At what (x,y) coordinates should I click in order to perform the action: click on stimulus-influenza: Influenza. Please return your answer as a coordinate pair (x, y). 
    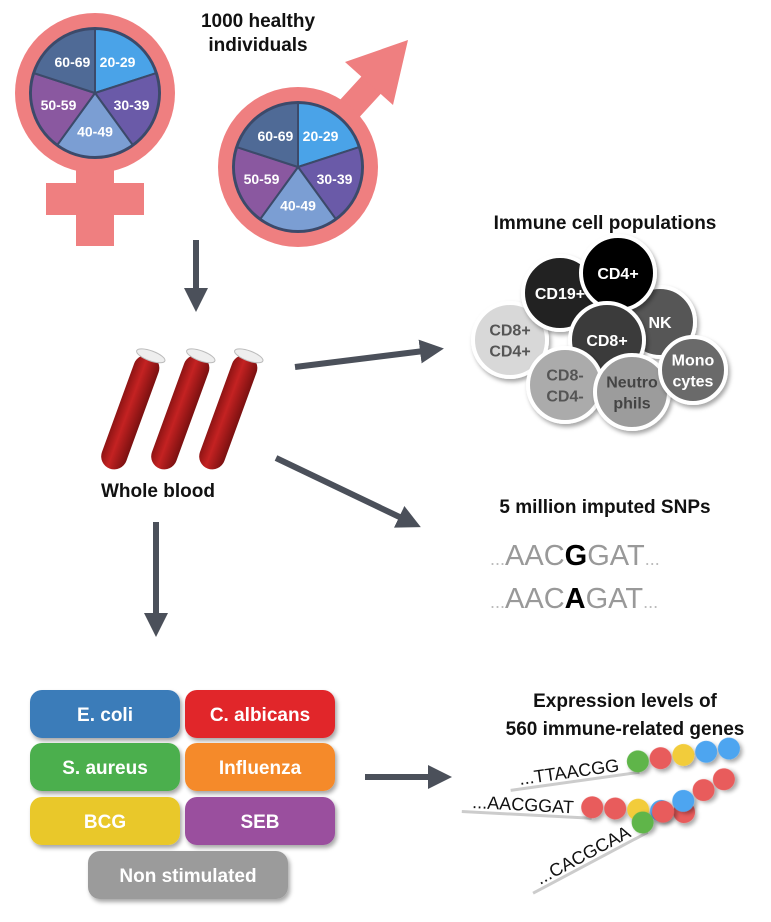
    Looking at the image, I should click on (260, 767).